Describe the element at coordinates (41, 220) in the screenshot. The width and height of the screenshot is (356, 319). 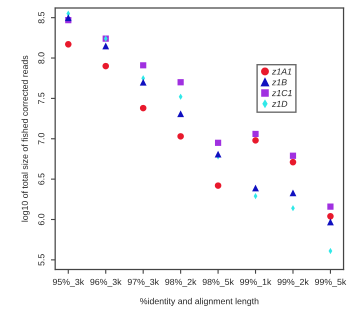
I see `y-tick-label: 6.0` at that location.